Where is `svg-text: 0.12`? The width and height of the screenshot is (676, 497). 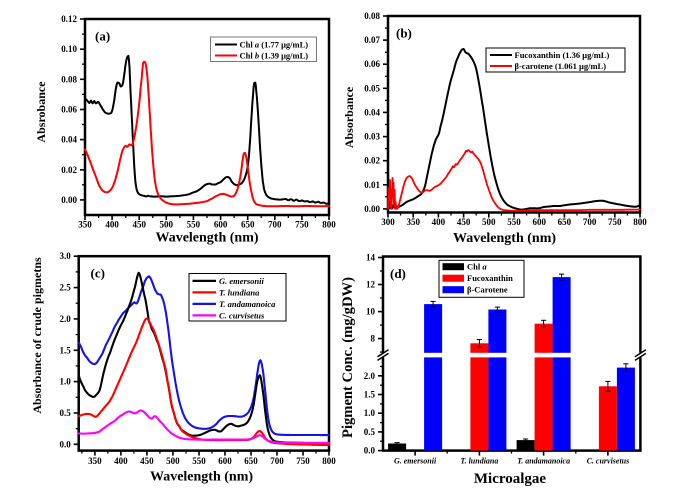 svg-text: 0.12 is located at coordinates (69, 19).